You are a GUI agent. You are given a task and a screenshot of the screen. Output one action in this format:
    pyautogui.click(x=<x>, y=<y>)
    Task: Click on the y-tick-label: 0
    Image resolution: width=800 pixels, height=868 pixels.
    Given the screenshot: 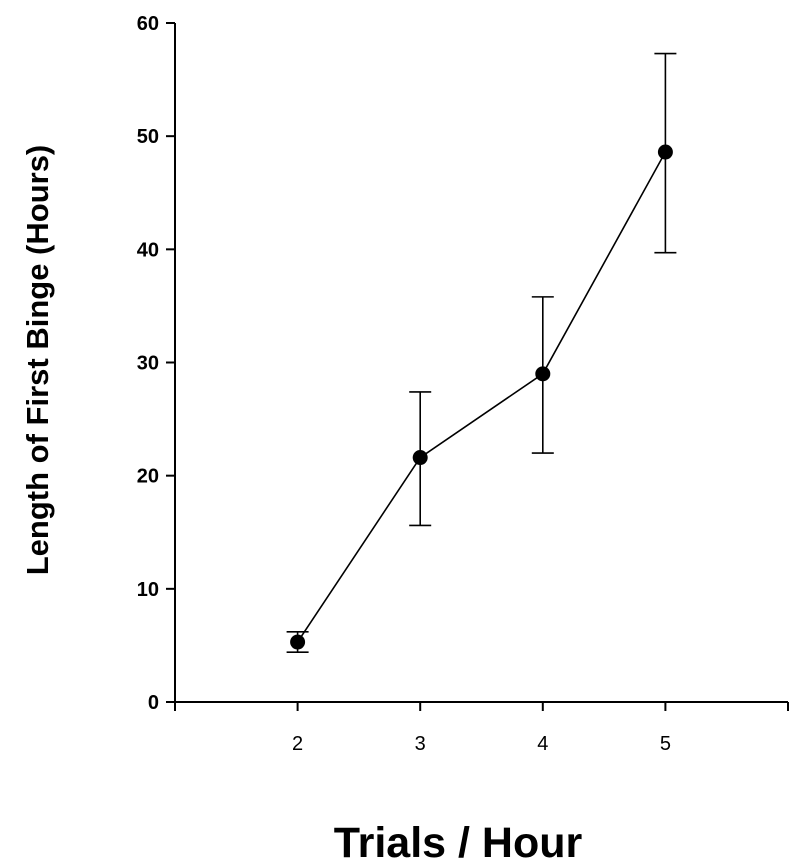 What is the action you would take?
    pyautogui.click(x=153, y=703)
    